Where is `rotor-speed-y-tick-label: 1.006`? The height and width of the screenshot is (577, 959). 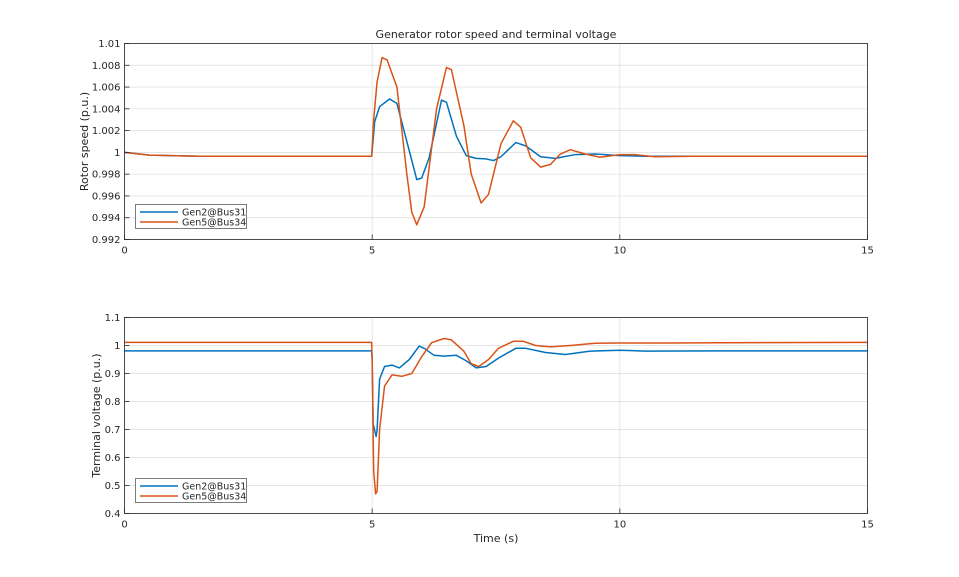
rotor-speed-y-tick-label: 1.006 is located at coordinates (106, 88).